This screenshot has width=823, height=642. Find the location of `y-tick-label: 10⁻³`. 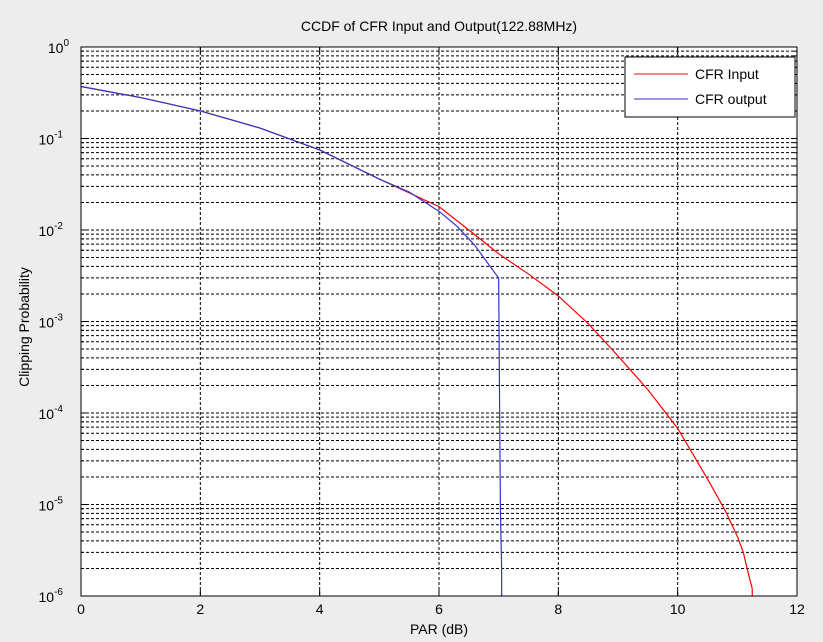

y-tick-label: 10⁻³ is located at coordinates (51, 322).